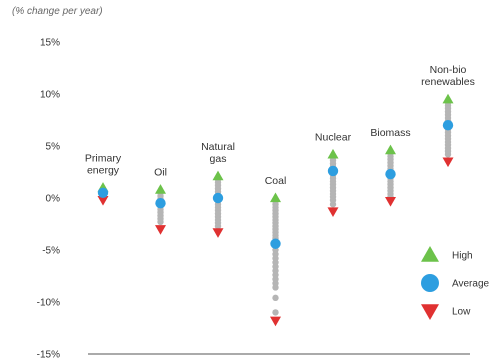  Describe the element at coordinates (50, 43) in the screenshot. I see `y-tick-label: 15%` at that location.